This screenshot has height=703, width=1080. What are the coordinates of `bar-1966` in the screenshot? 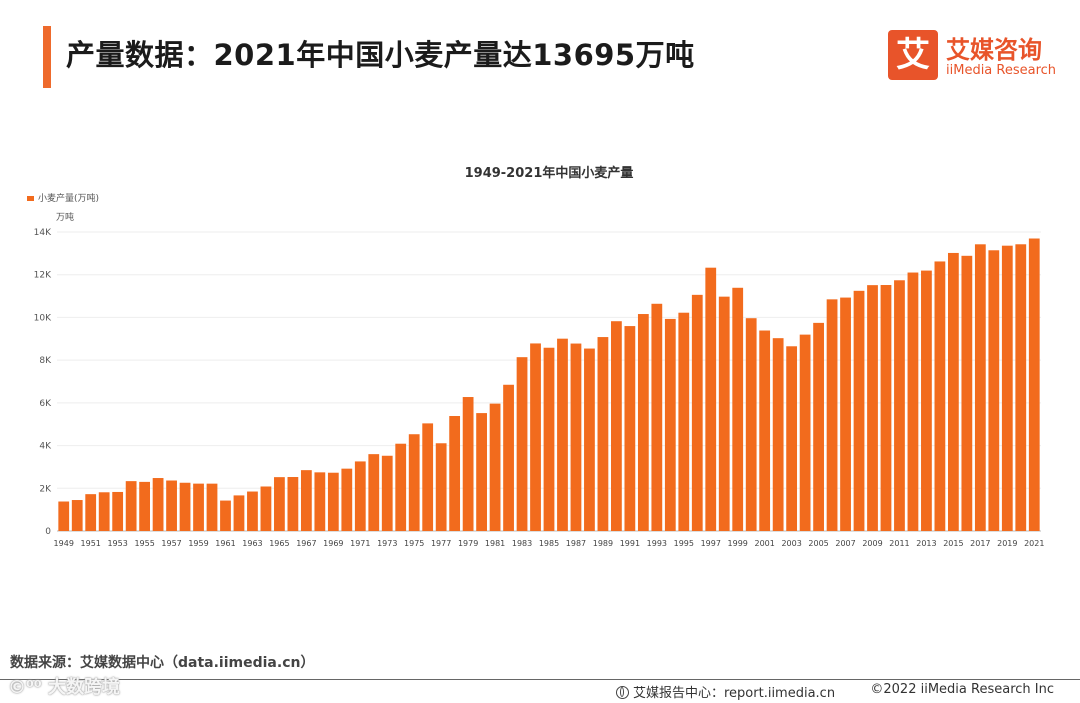 It's located at (293, 504).